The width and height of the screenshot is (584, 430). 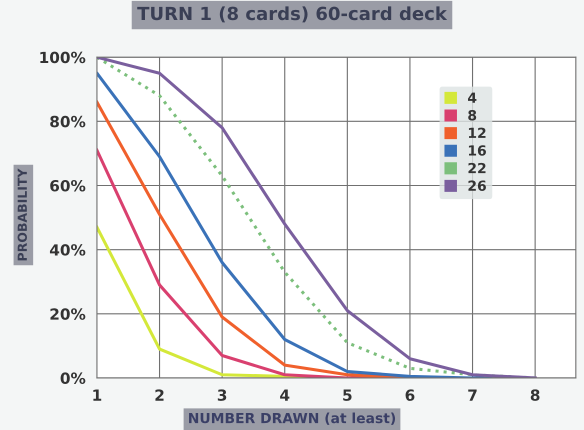 What do you see at coordinates (159, 395) in the screenshot?
I see `x-tick-label: 2` at bounding box center [159, 395].